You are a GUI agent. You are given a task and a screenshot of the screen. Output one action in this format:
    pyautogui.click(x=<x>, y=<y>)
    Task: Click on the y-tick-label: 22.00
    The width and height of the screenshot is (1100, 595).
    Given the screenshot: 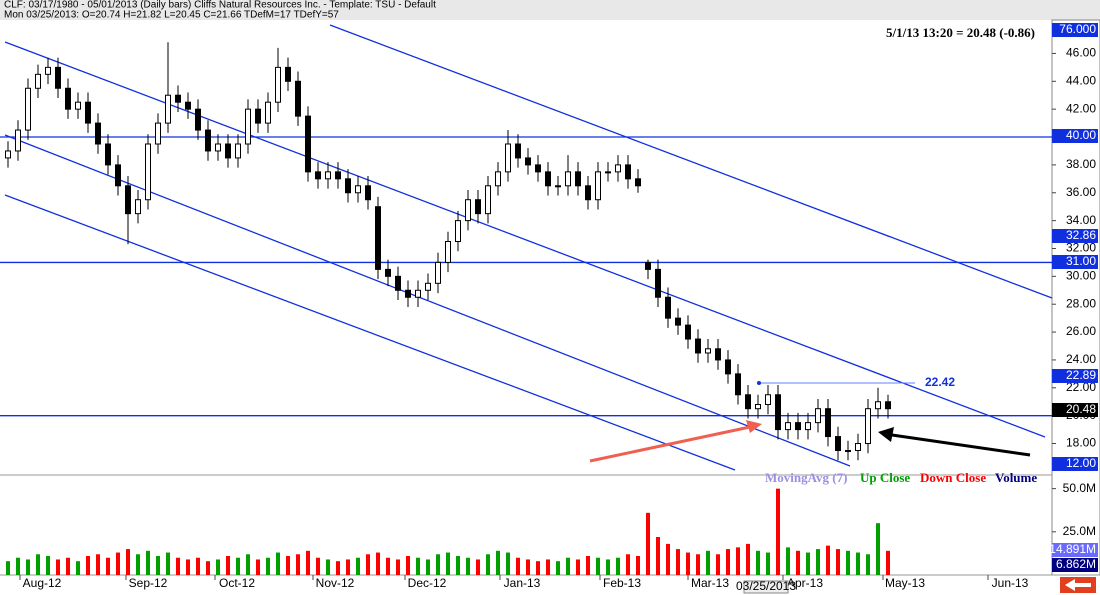 What is the action you would take?
    pyautogui.click(x=1081, y=387)
    